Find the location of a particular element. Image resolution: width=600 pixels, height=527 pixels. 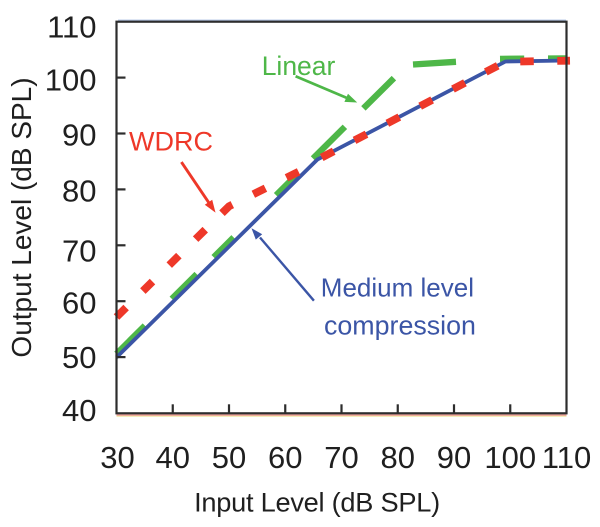

svg-text: Linear is located at coordinates (299, 66).